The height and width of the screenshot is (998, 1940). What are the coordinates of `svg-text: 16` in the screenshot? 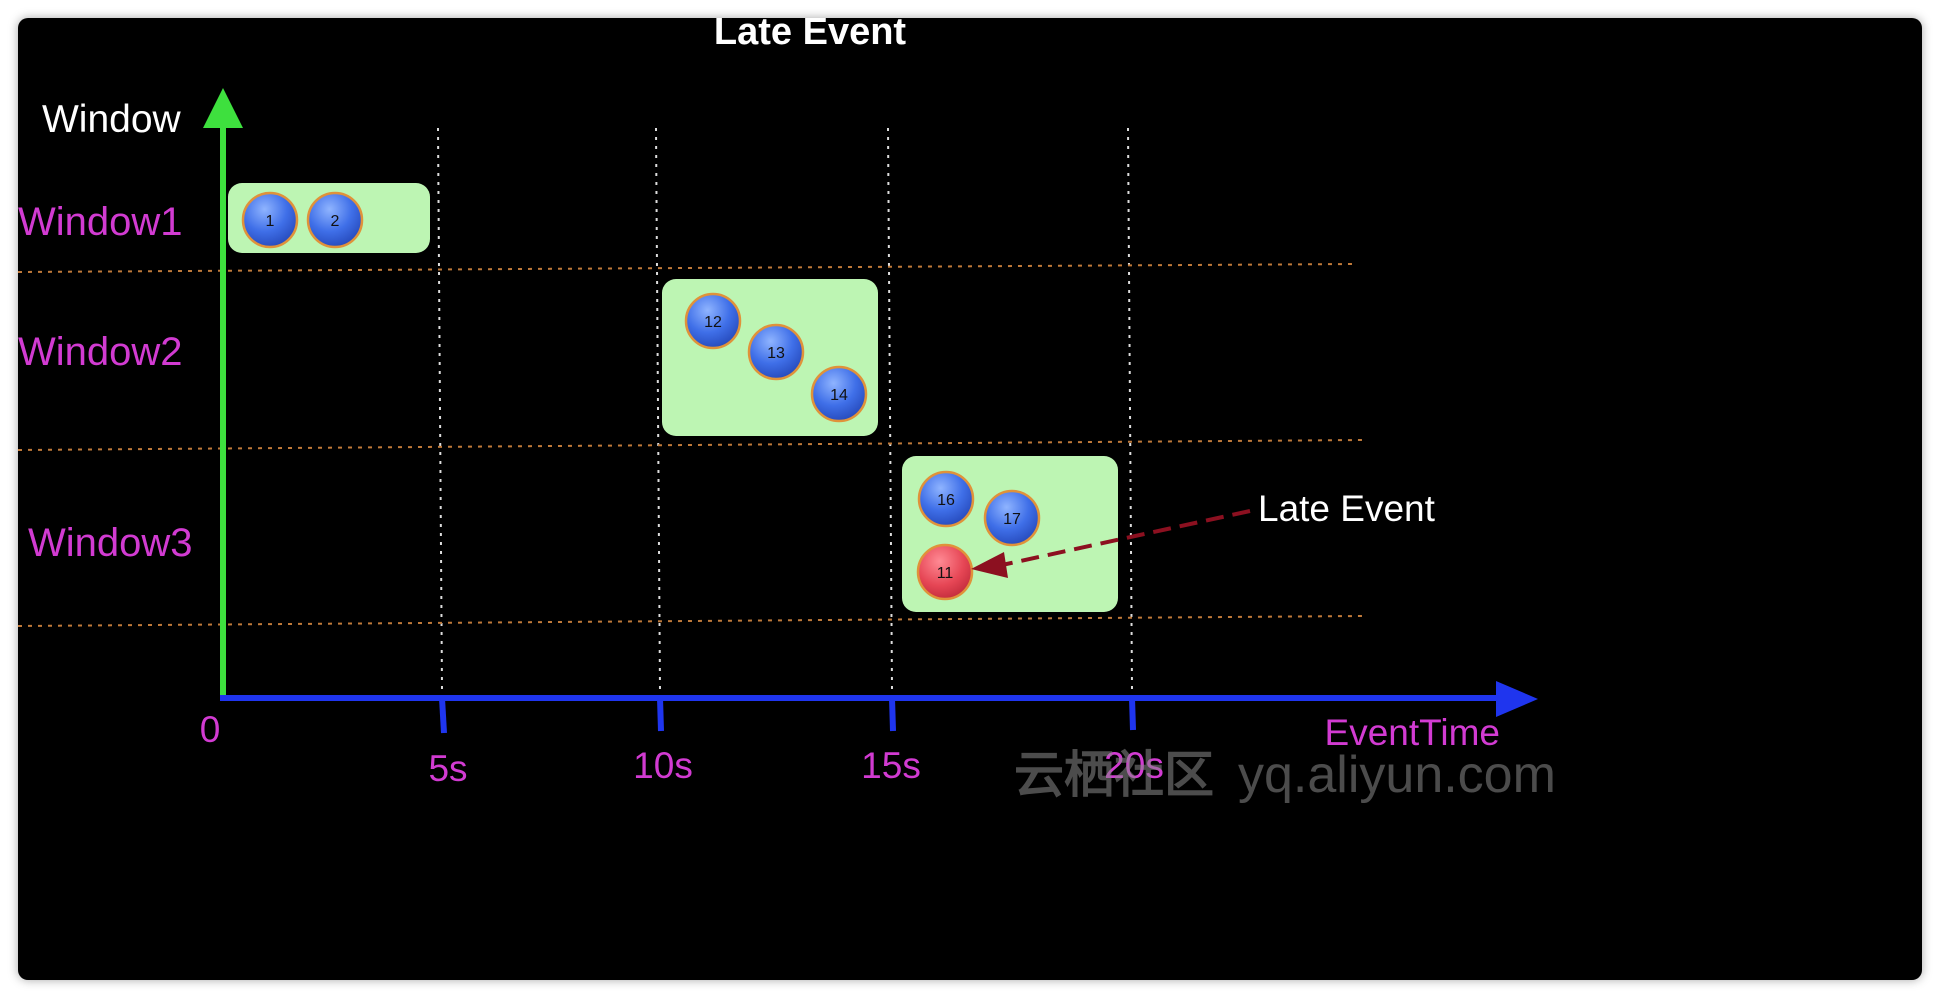 It's located at (946, 500).